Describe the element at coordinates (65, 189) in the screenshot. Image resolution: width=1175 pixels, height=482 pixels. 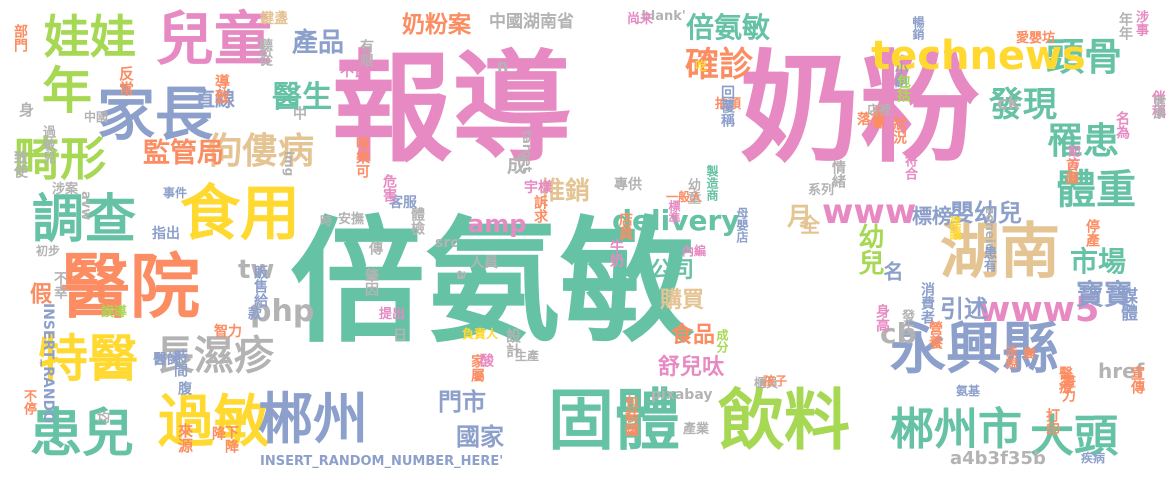
I see `word-涉案: 涉案` at that location.